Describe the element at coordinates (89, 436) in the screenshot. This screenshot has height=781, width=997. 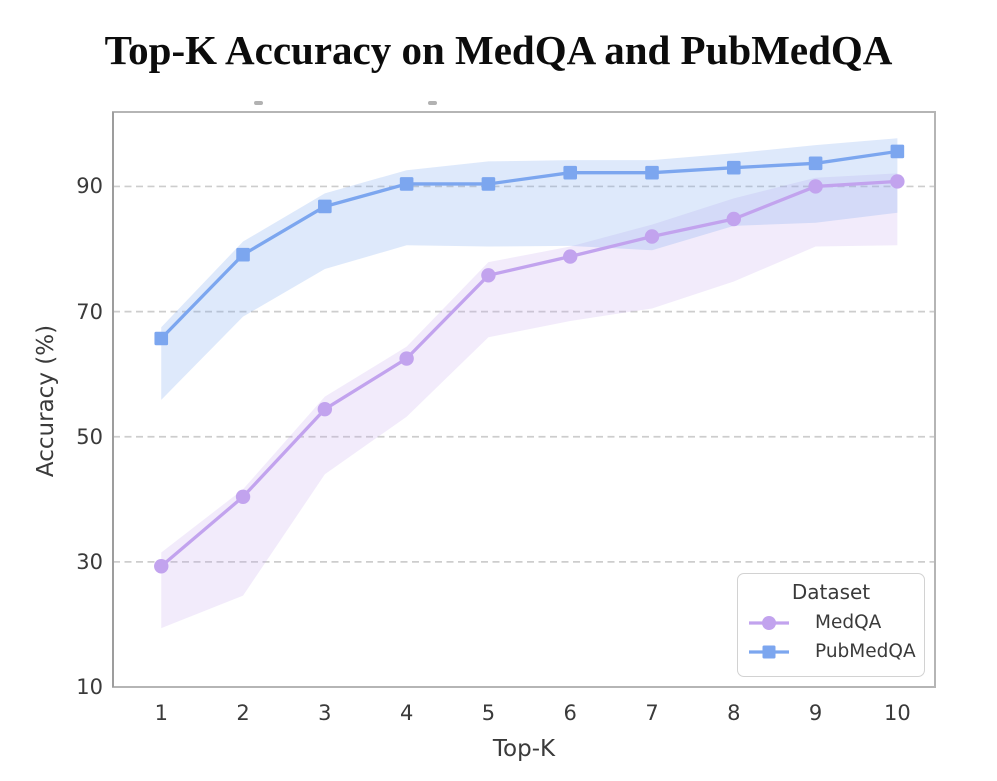
I see `y-tick-label: 50` at that location.